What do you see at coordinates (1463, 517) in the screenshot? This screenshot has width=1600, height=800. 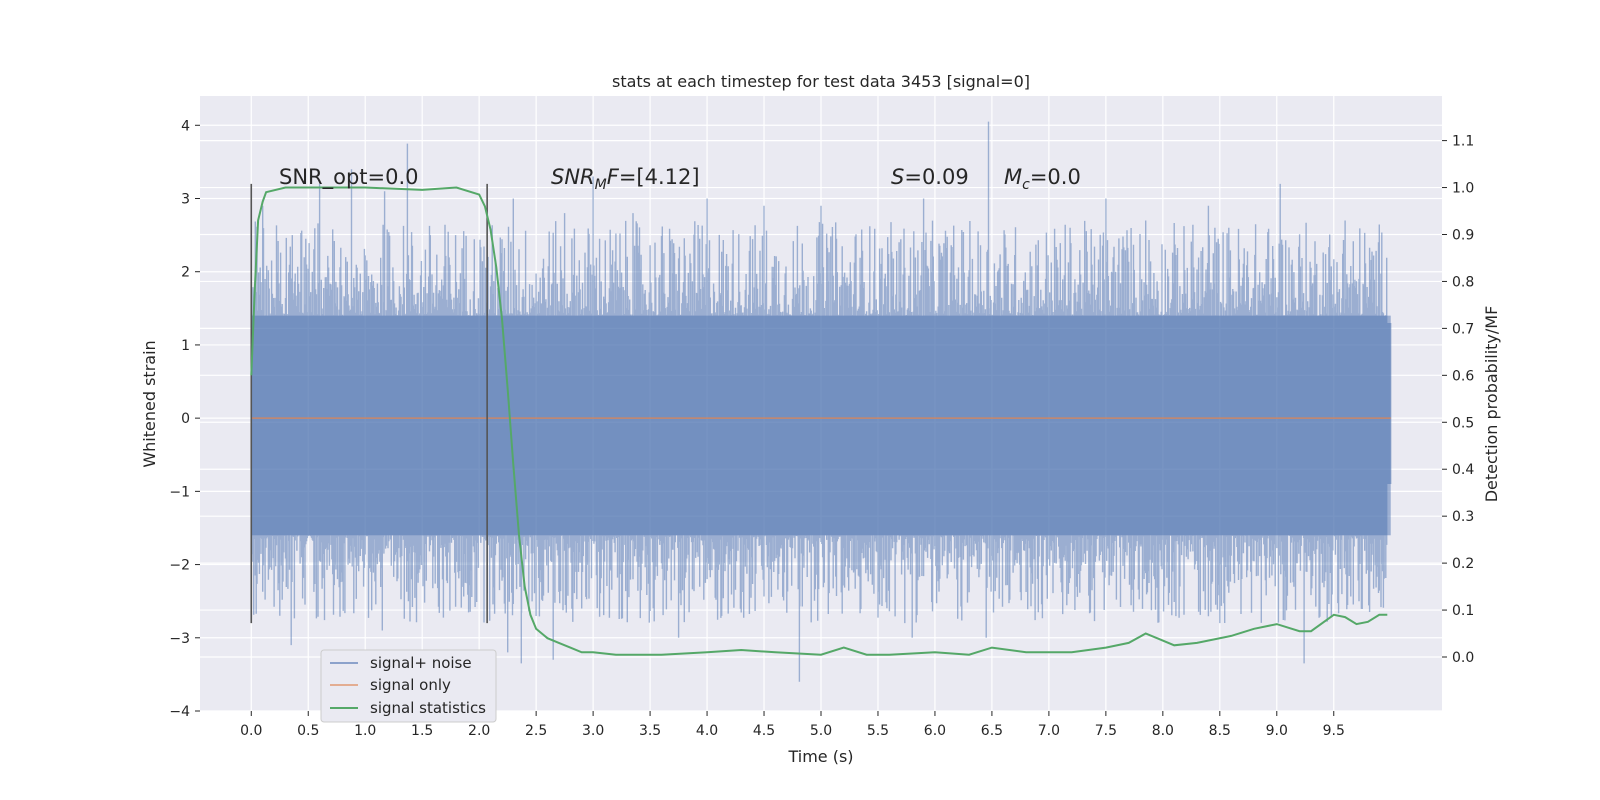 I see `y2-tick-label: 0.3` at bounding box center [1463, 517].